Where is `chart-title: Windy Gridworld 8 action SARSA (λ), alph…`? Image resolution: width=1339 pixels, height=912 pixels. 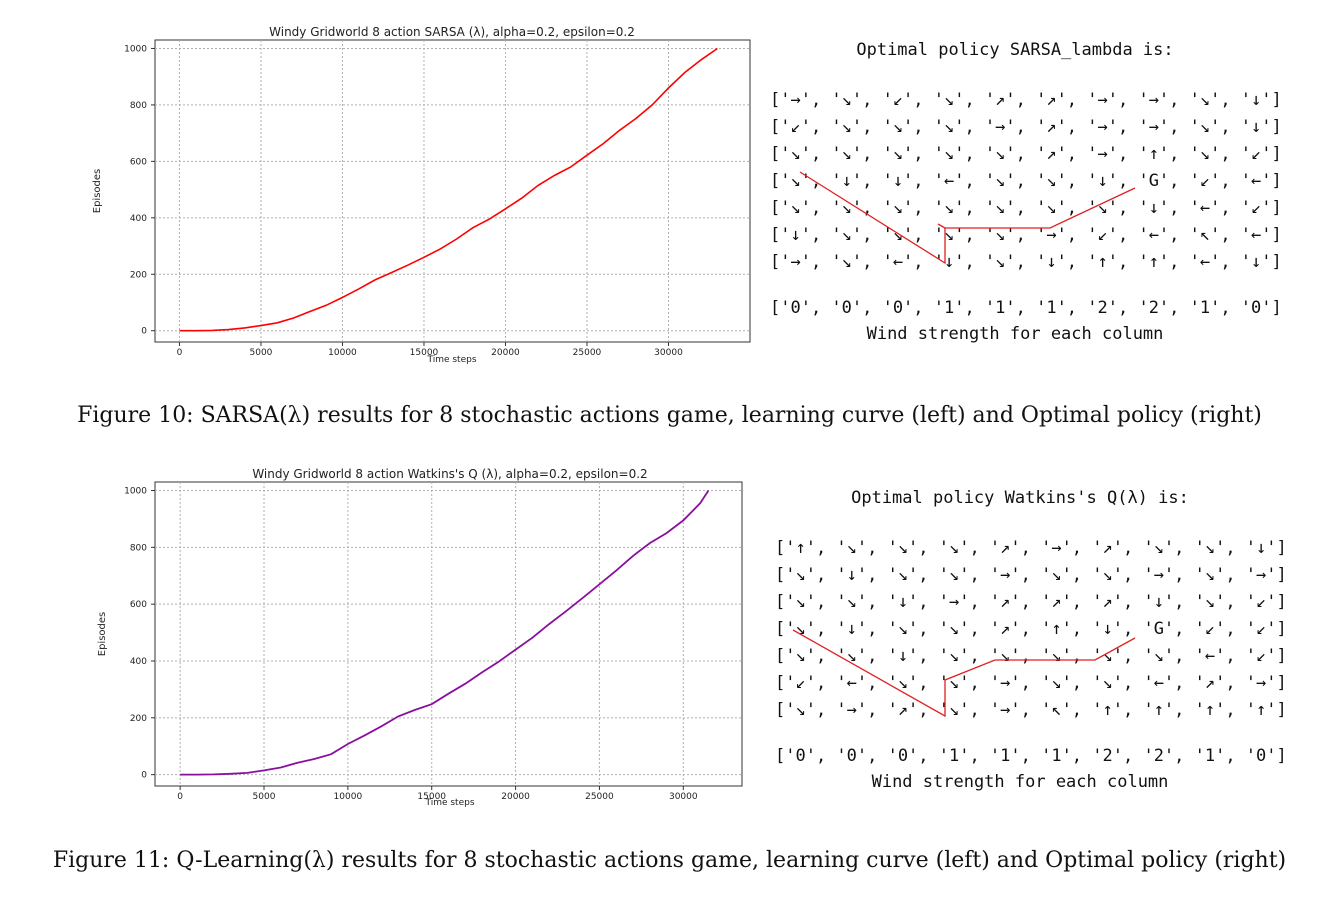
chart-title: Windy Gridworld 8 action SARSA (λ), alph… is located at coordinates (452, 32).